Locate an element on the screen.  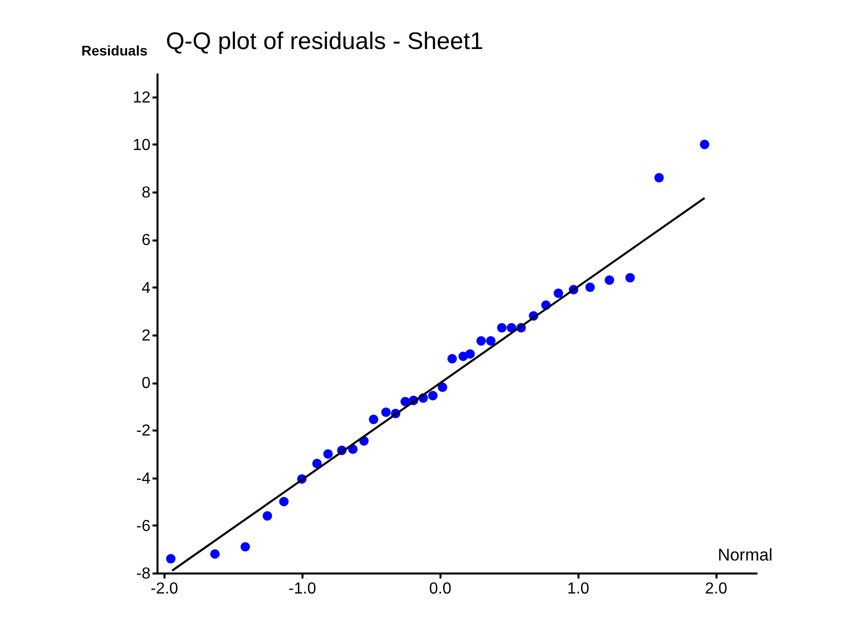
y-tick-label: 0 is located at coordinates (146, 383).